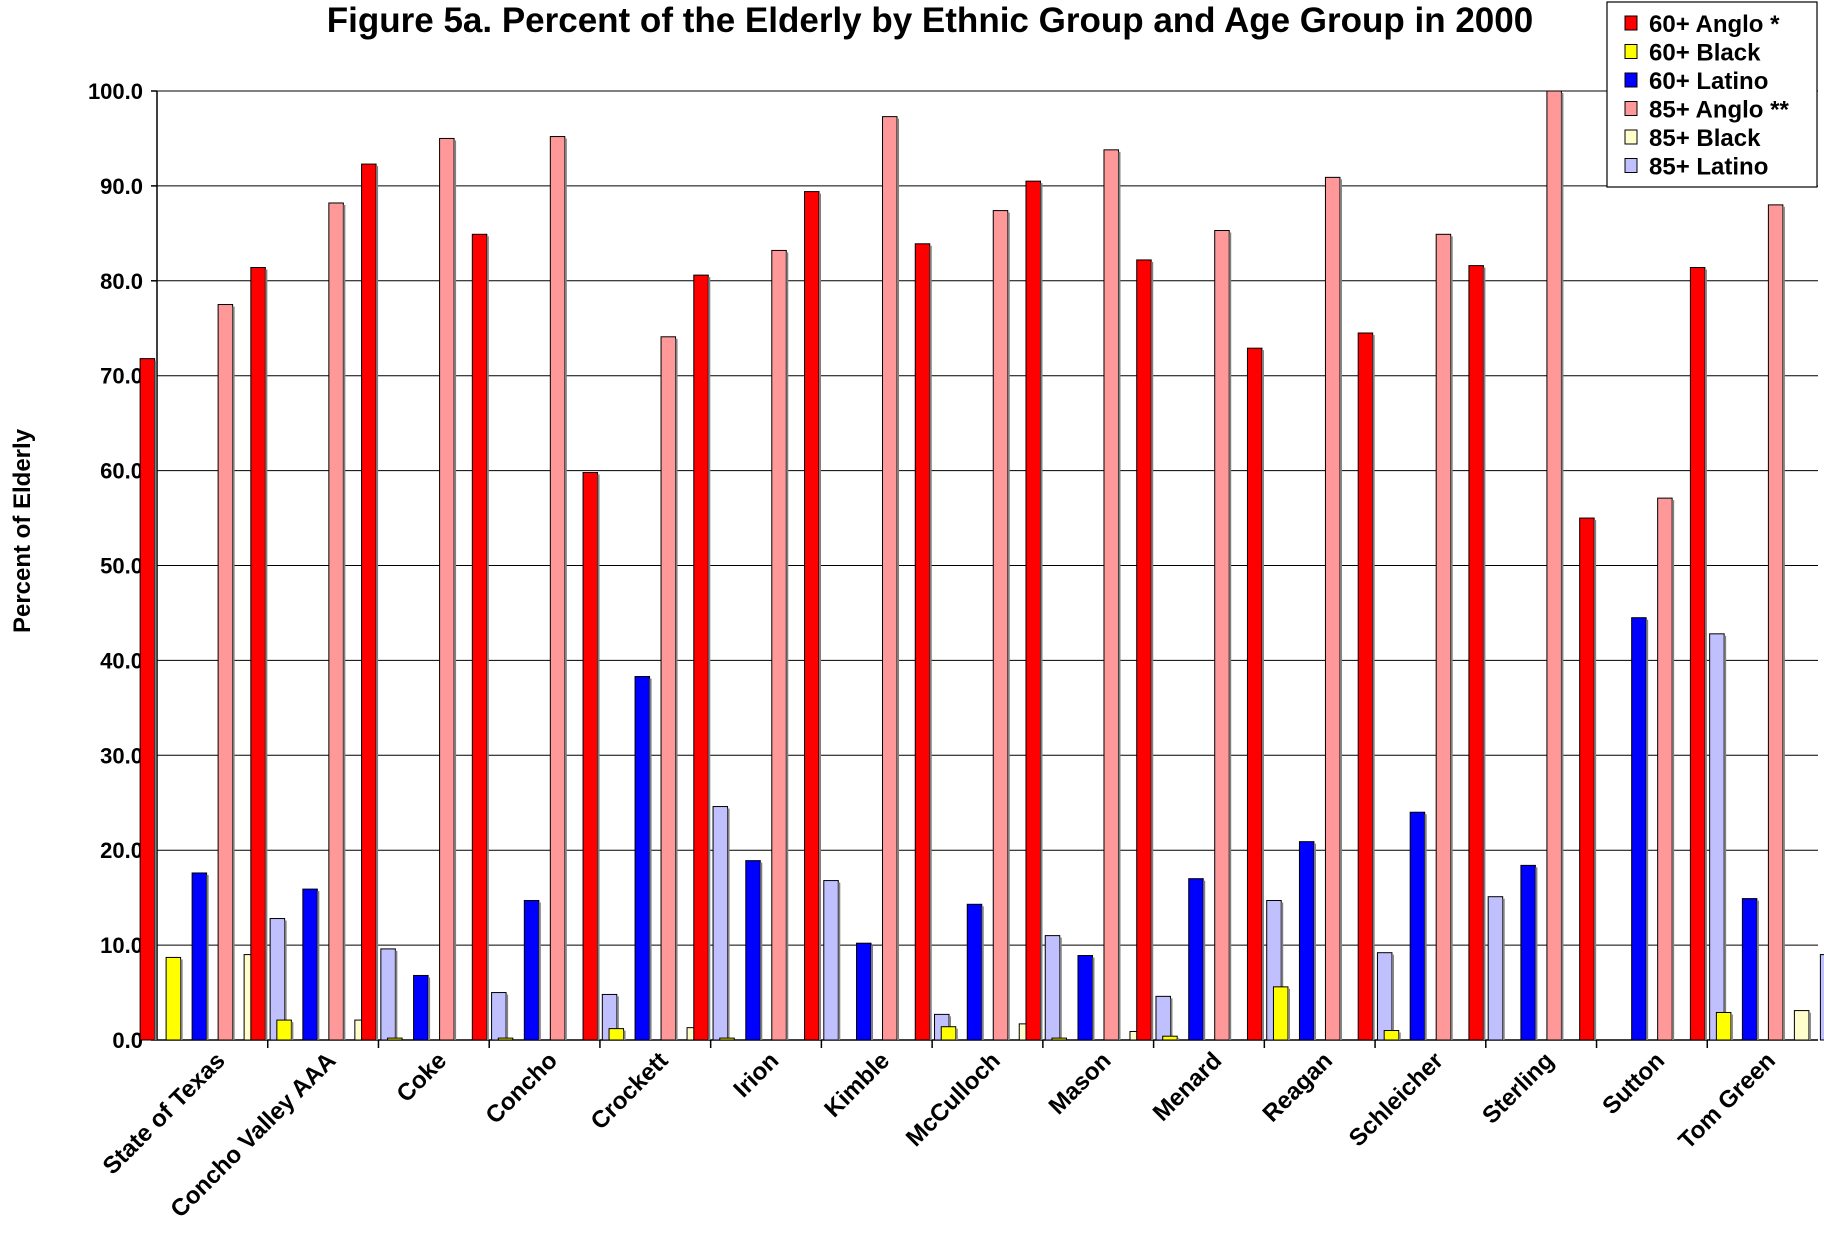 This screenshot has width=1824, height=1251. I want to click on y-tick-label: 10.0, so click(121, 945).